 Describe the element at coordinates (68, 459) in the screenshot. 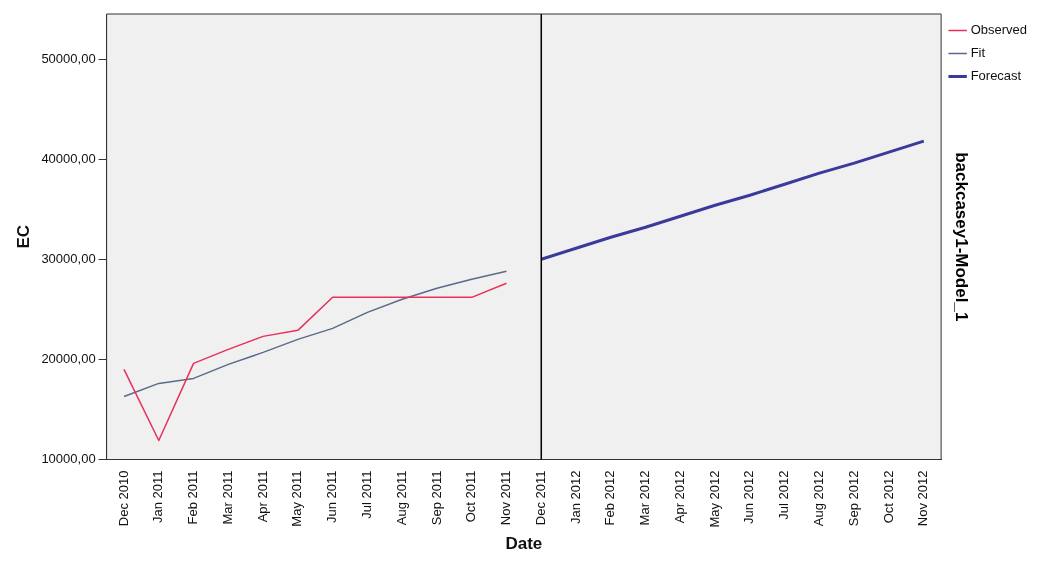

I see `y-tick-label: 10000,00` at that location.